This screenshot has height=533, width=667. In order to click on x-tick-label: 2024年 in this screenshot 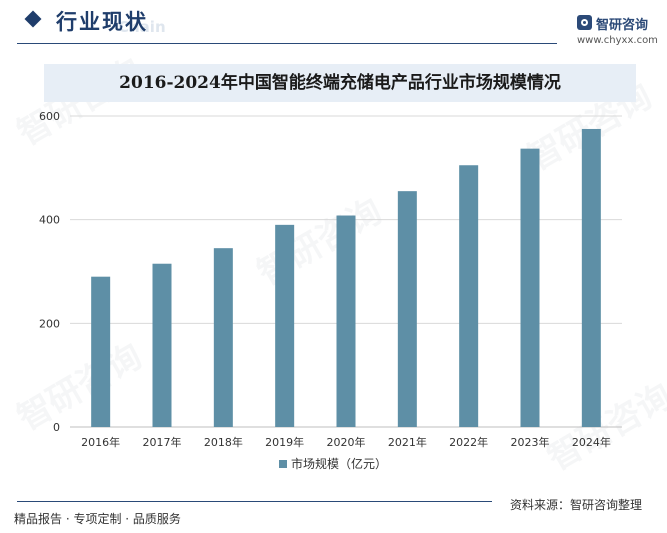, I will do `click(591, 442)`.